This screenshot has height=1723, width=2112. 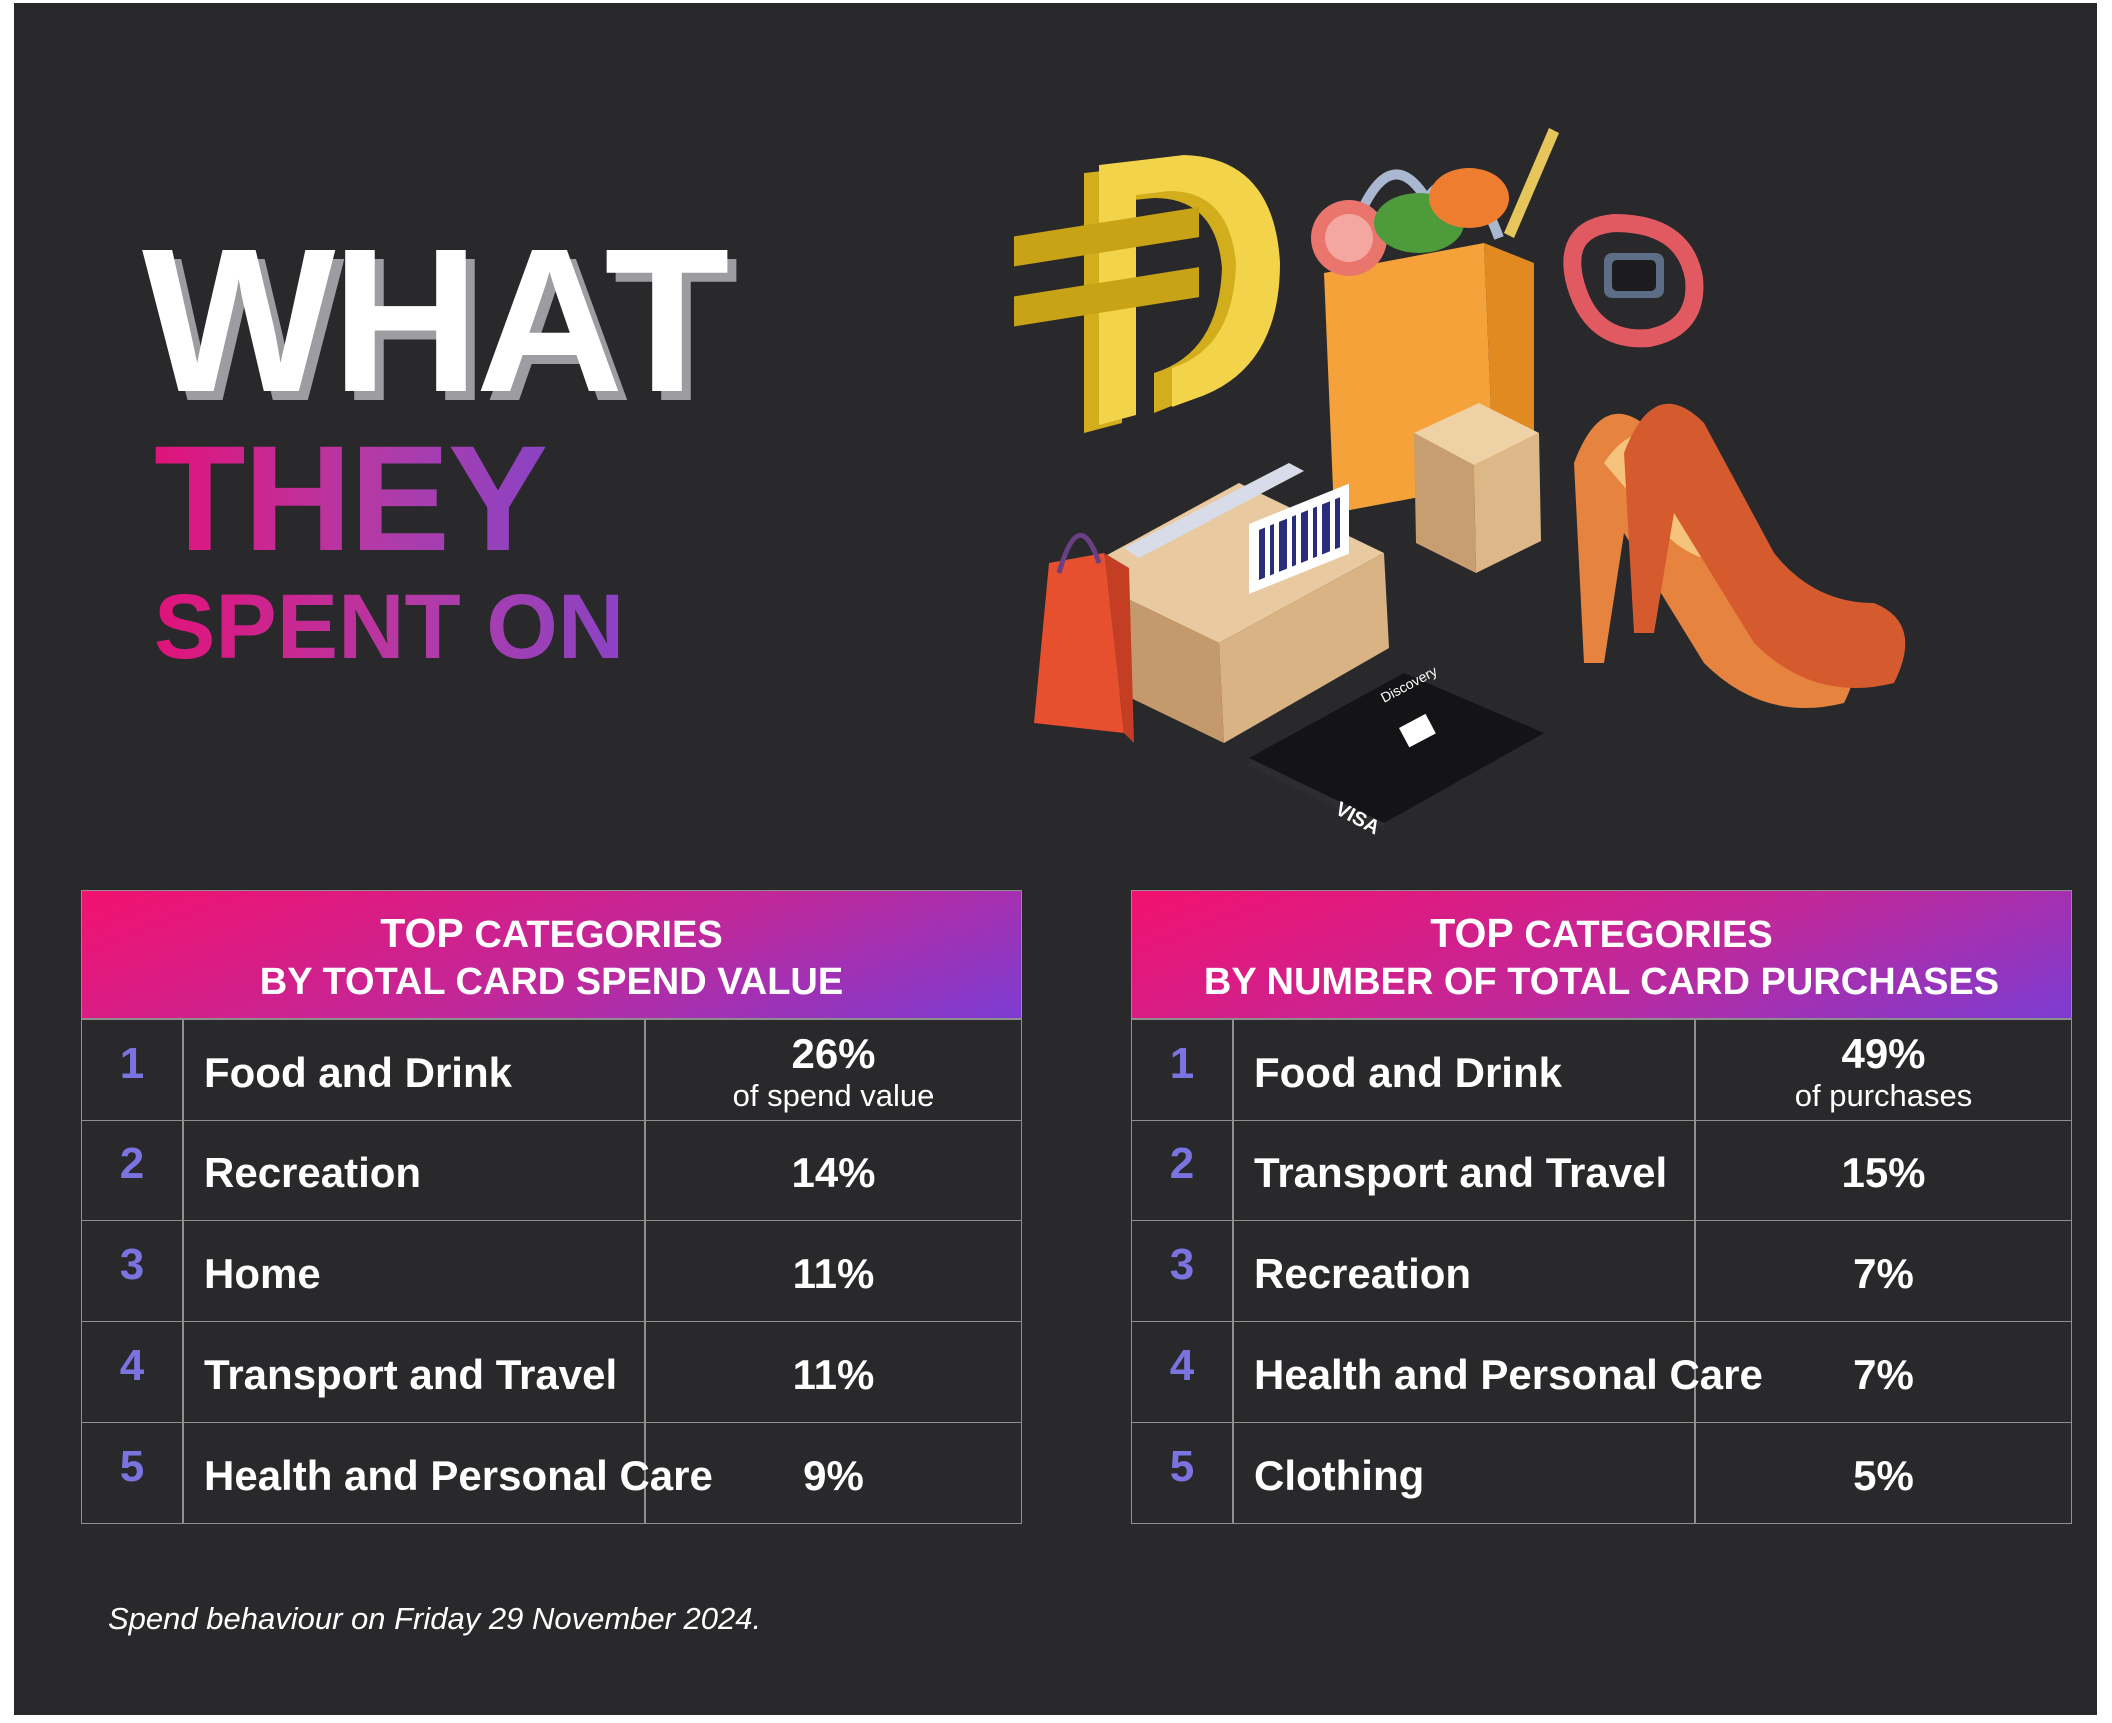 I want to click on table-row: 2 Transport and Travel 15%, so click(x=1601, y=1170).